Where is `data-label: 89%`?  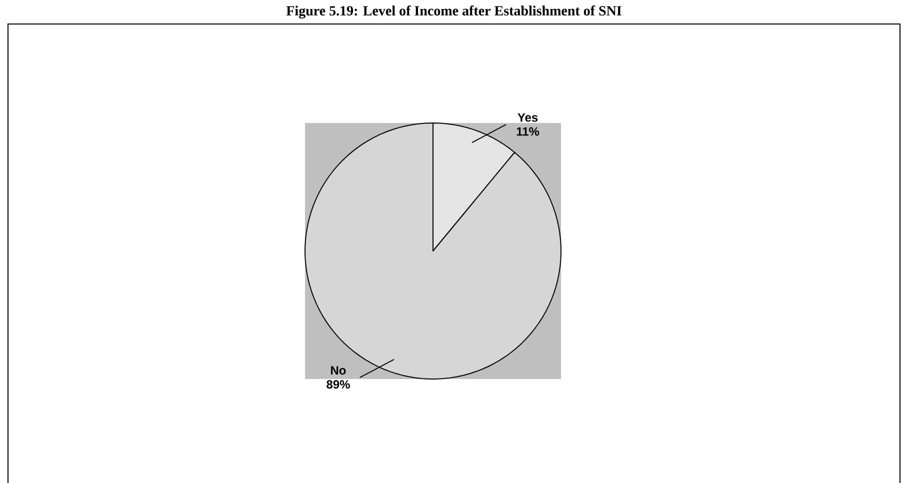
data-label: 89% is located at coordinates (338, 384).